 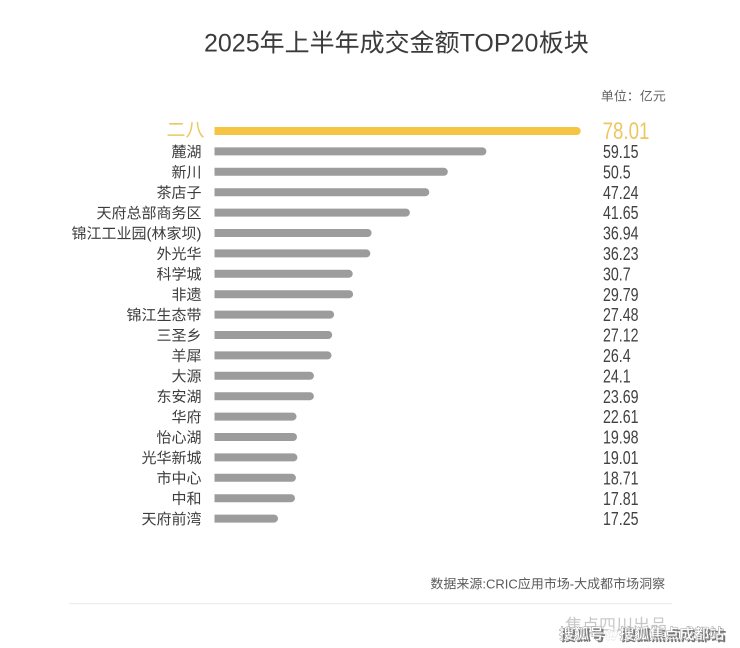 What do you see at coordinates (626, 131) in the screenshot?
I see `svg-text: 78.01` at bounding box center [626, 131].